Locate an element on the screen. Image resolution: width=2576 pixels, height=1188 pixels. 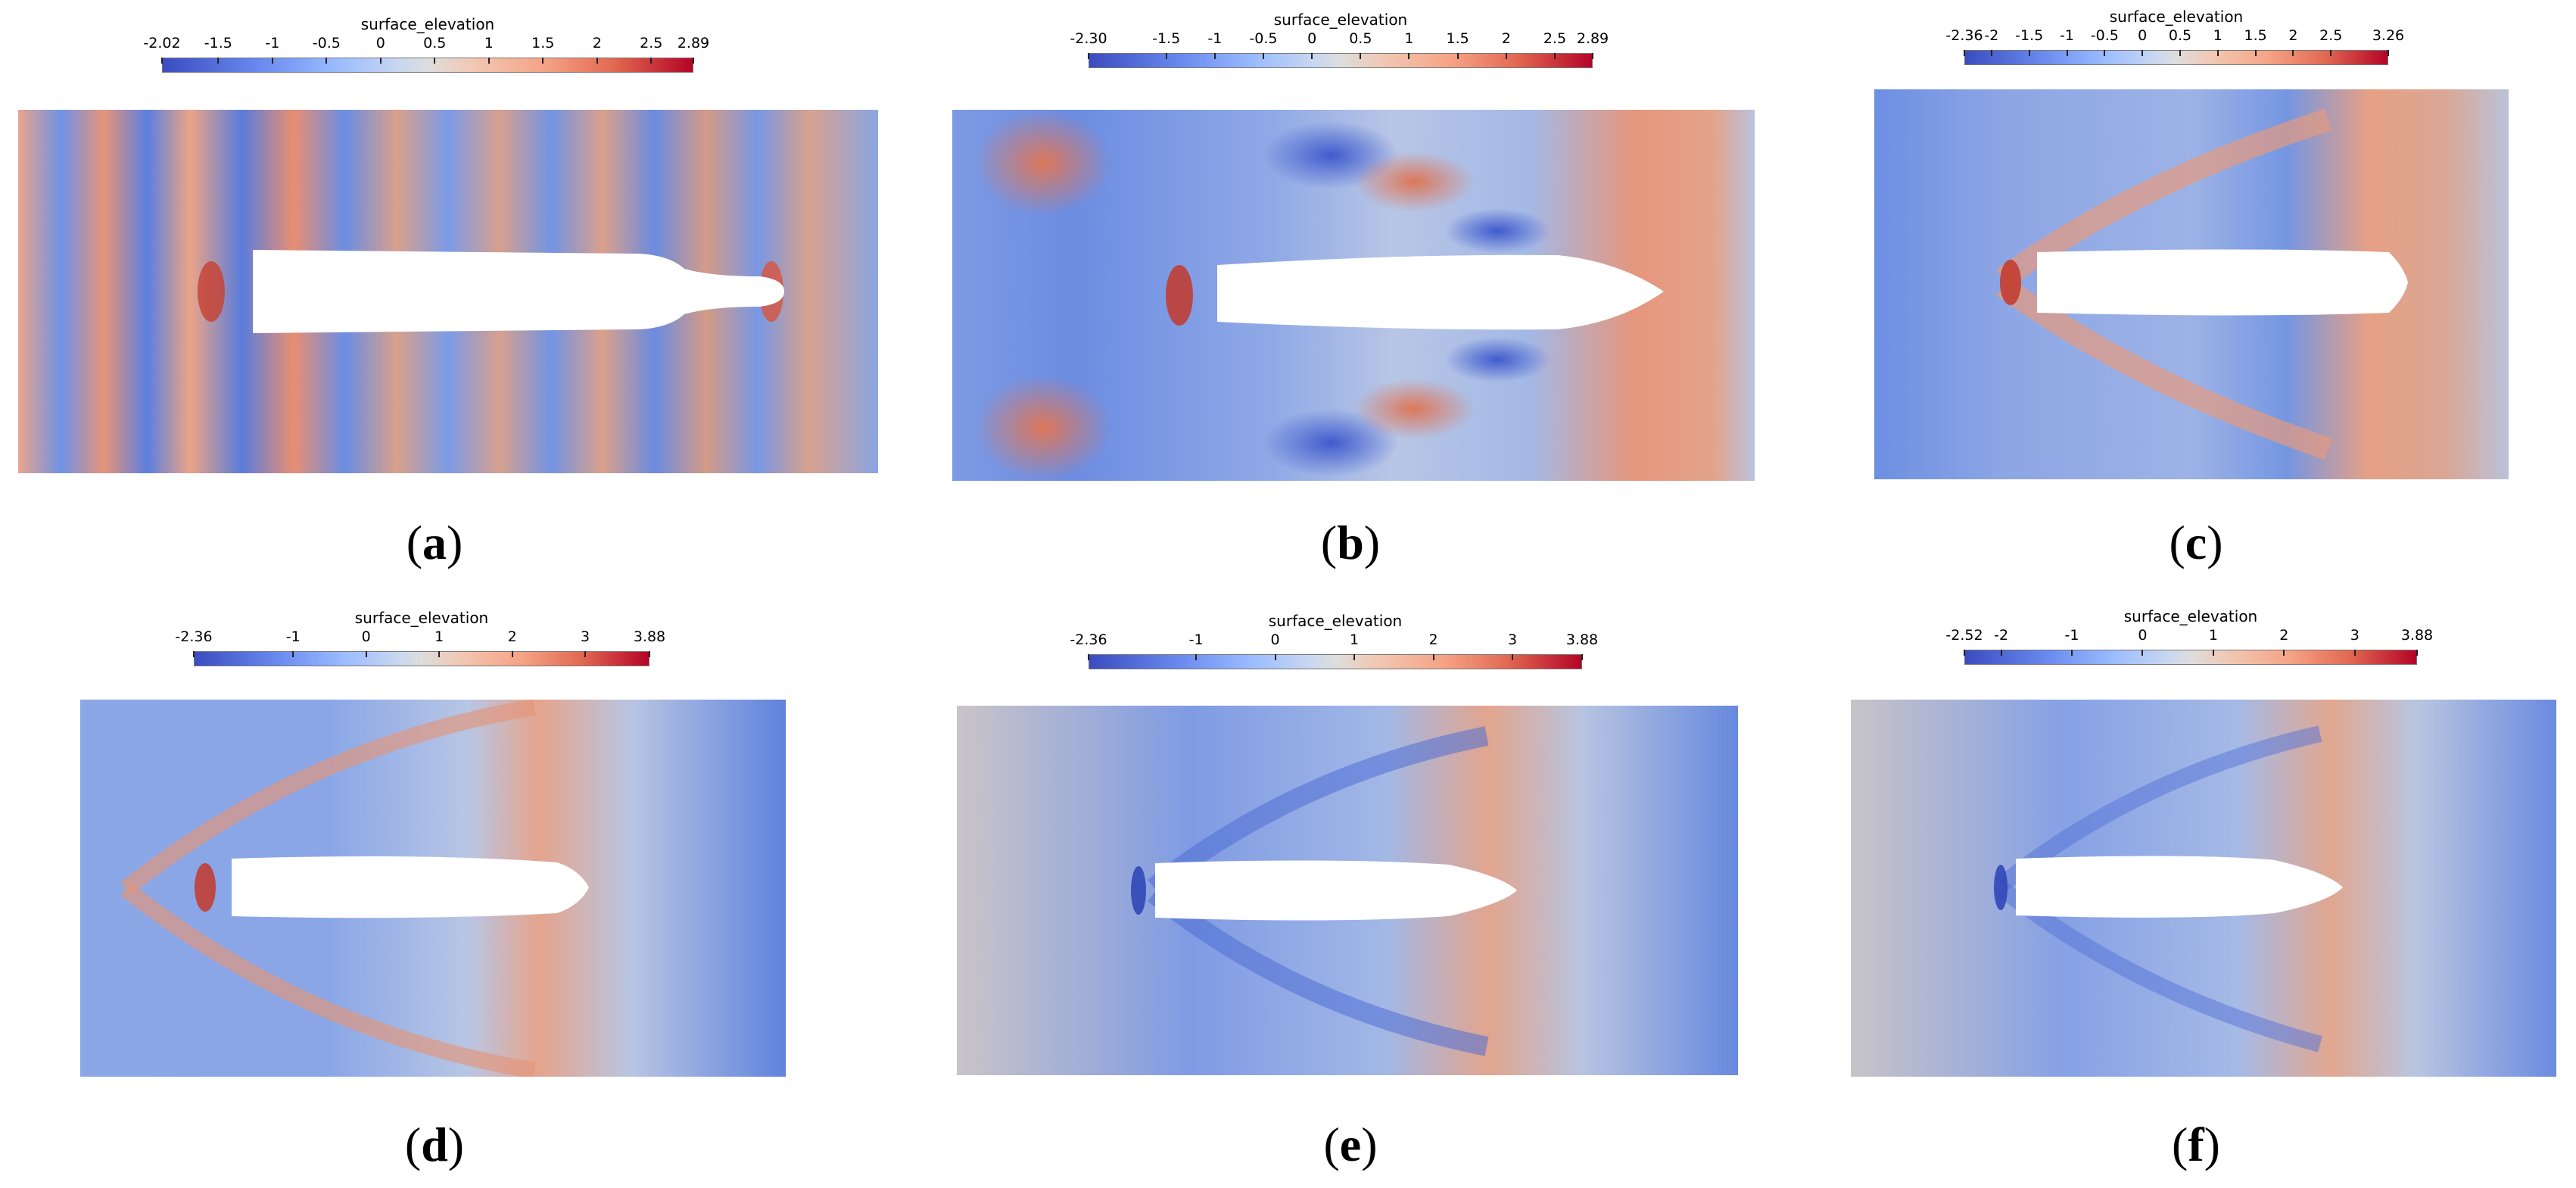
panel-label-b: (b) is located at coordinates (1350, 543).